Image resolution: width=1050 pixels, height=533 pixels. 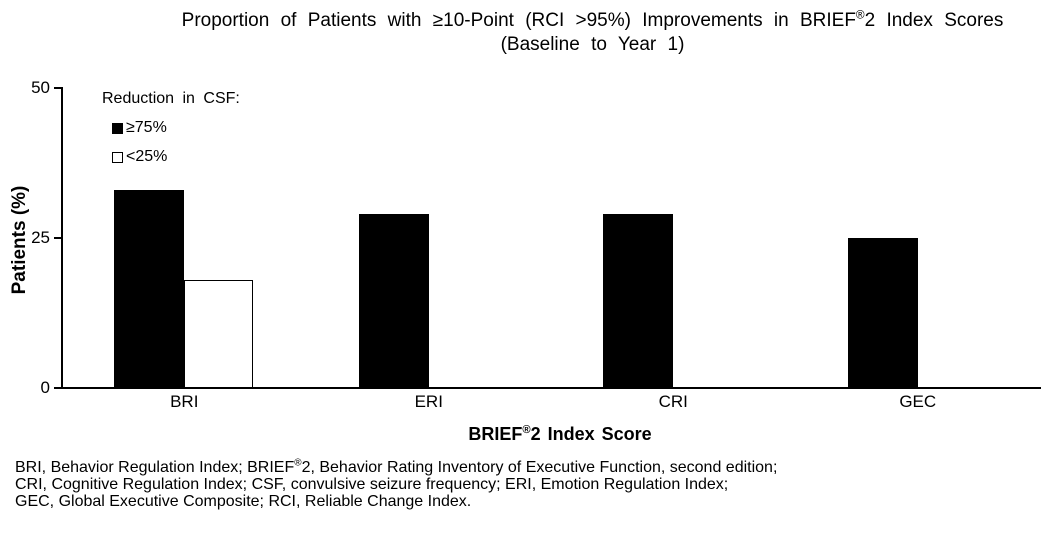 I want to click on legend-item-lt25-label: <25%, so click(x=147, y=156).